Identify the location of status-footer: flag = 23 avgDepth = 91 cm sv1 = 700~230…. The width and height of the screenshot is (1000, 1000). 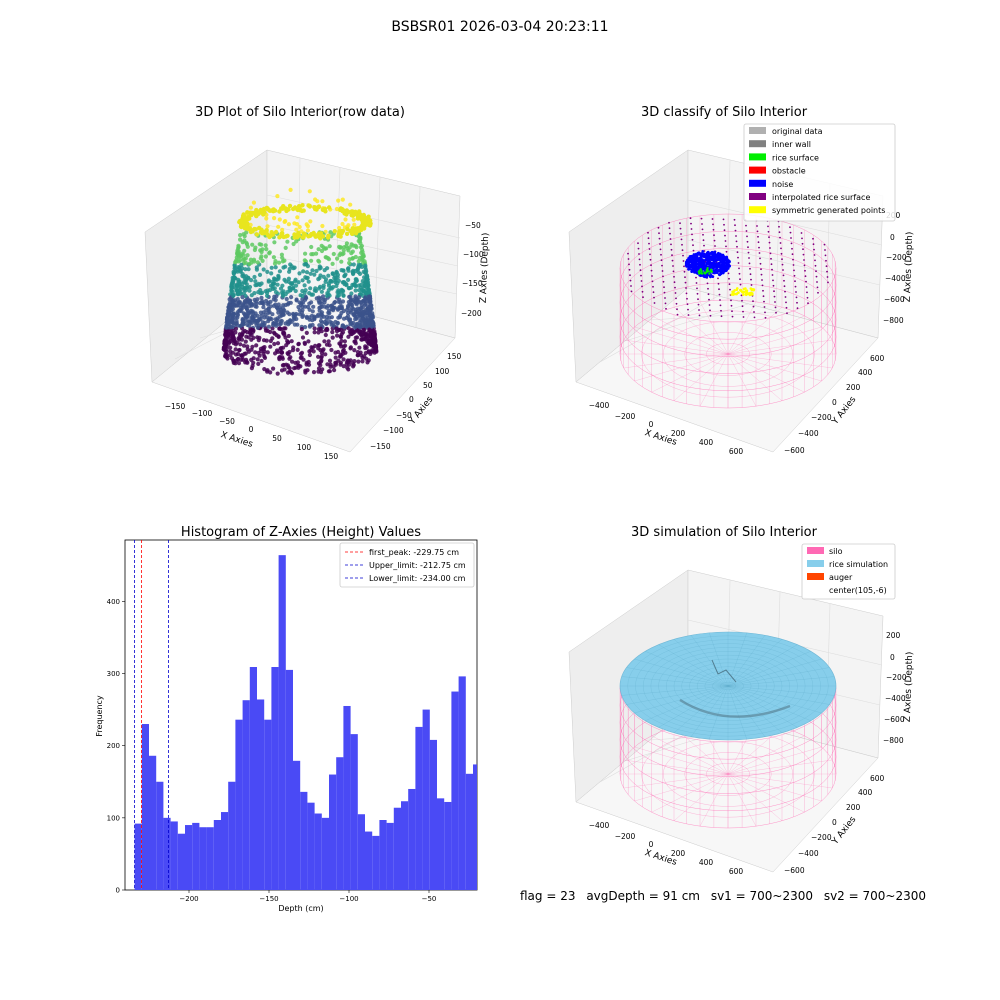
(726, 896).